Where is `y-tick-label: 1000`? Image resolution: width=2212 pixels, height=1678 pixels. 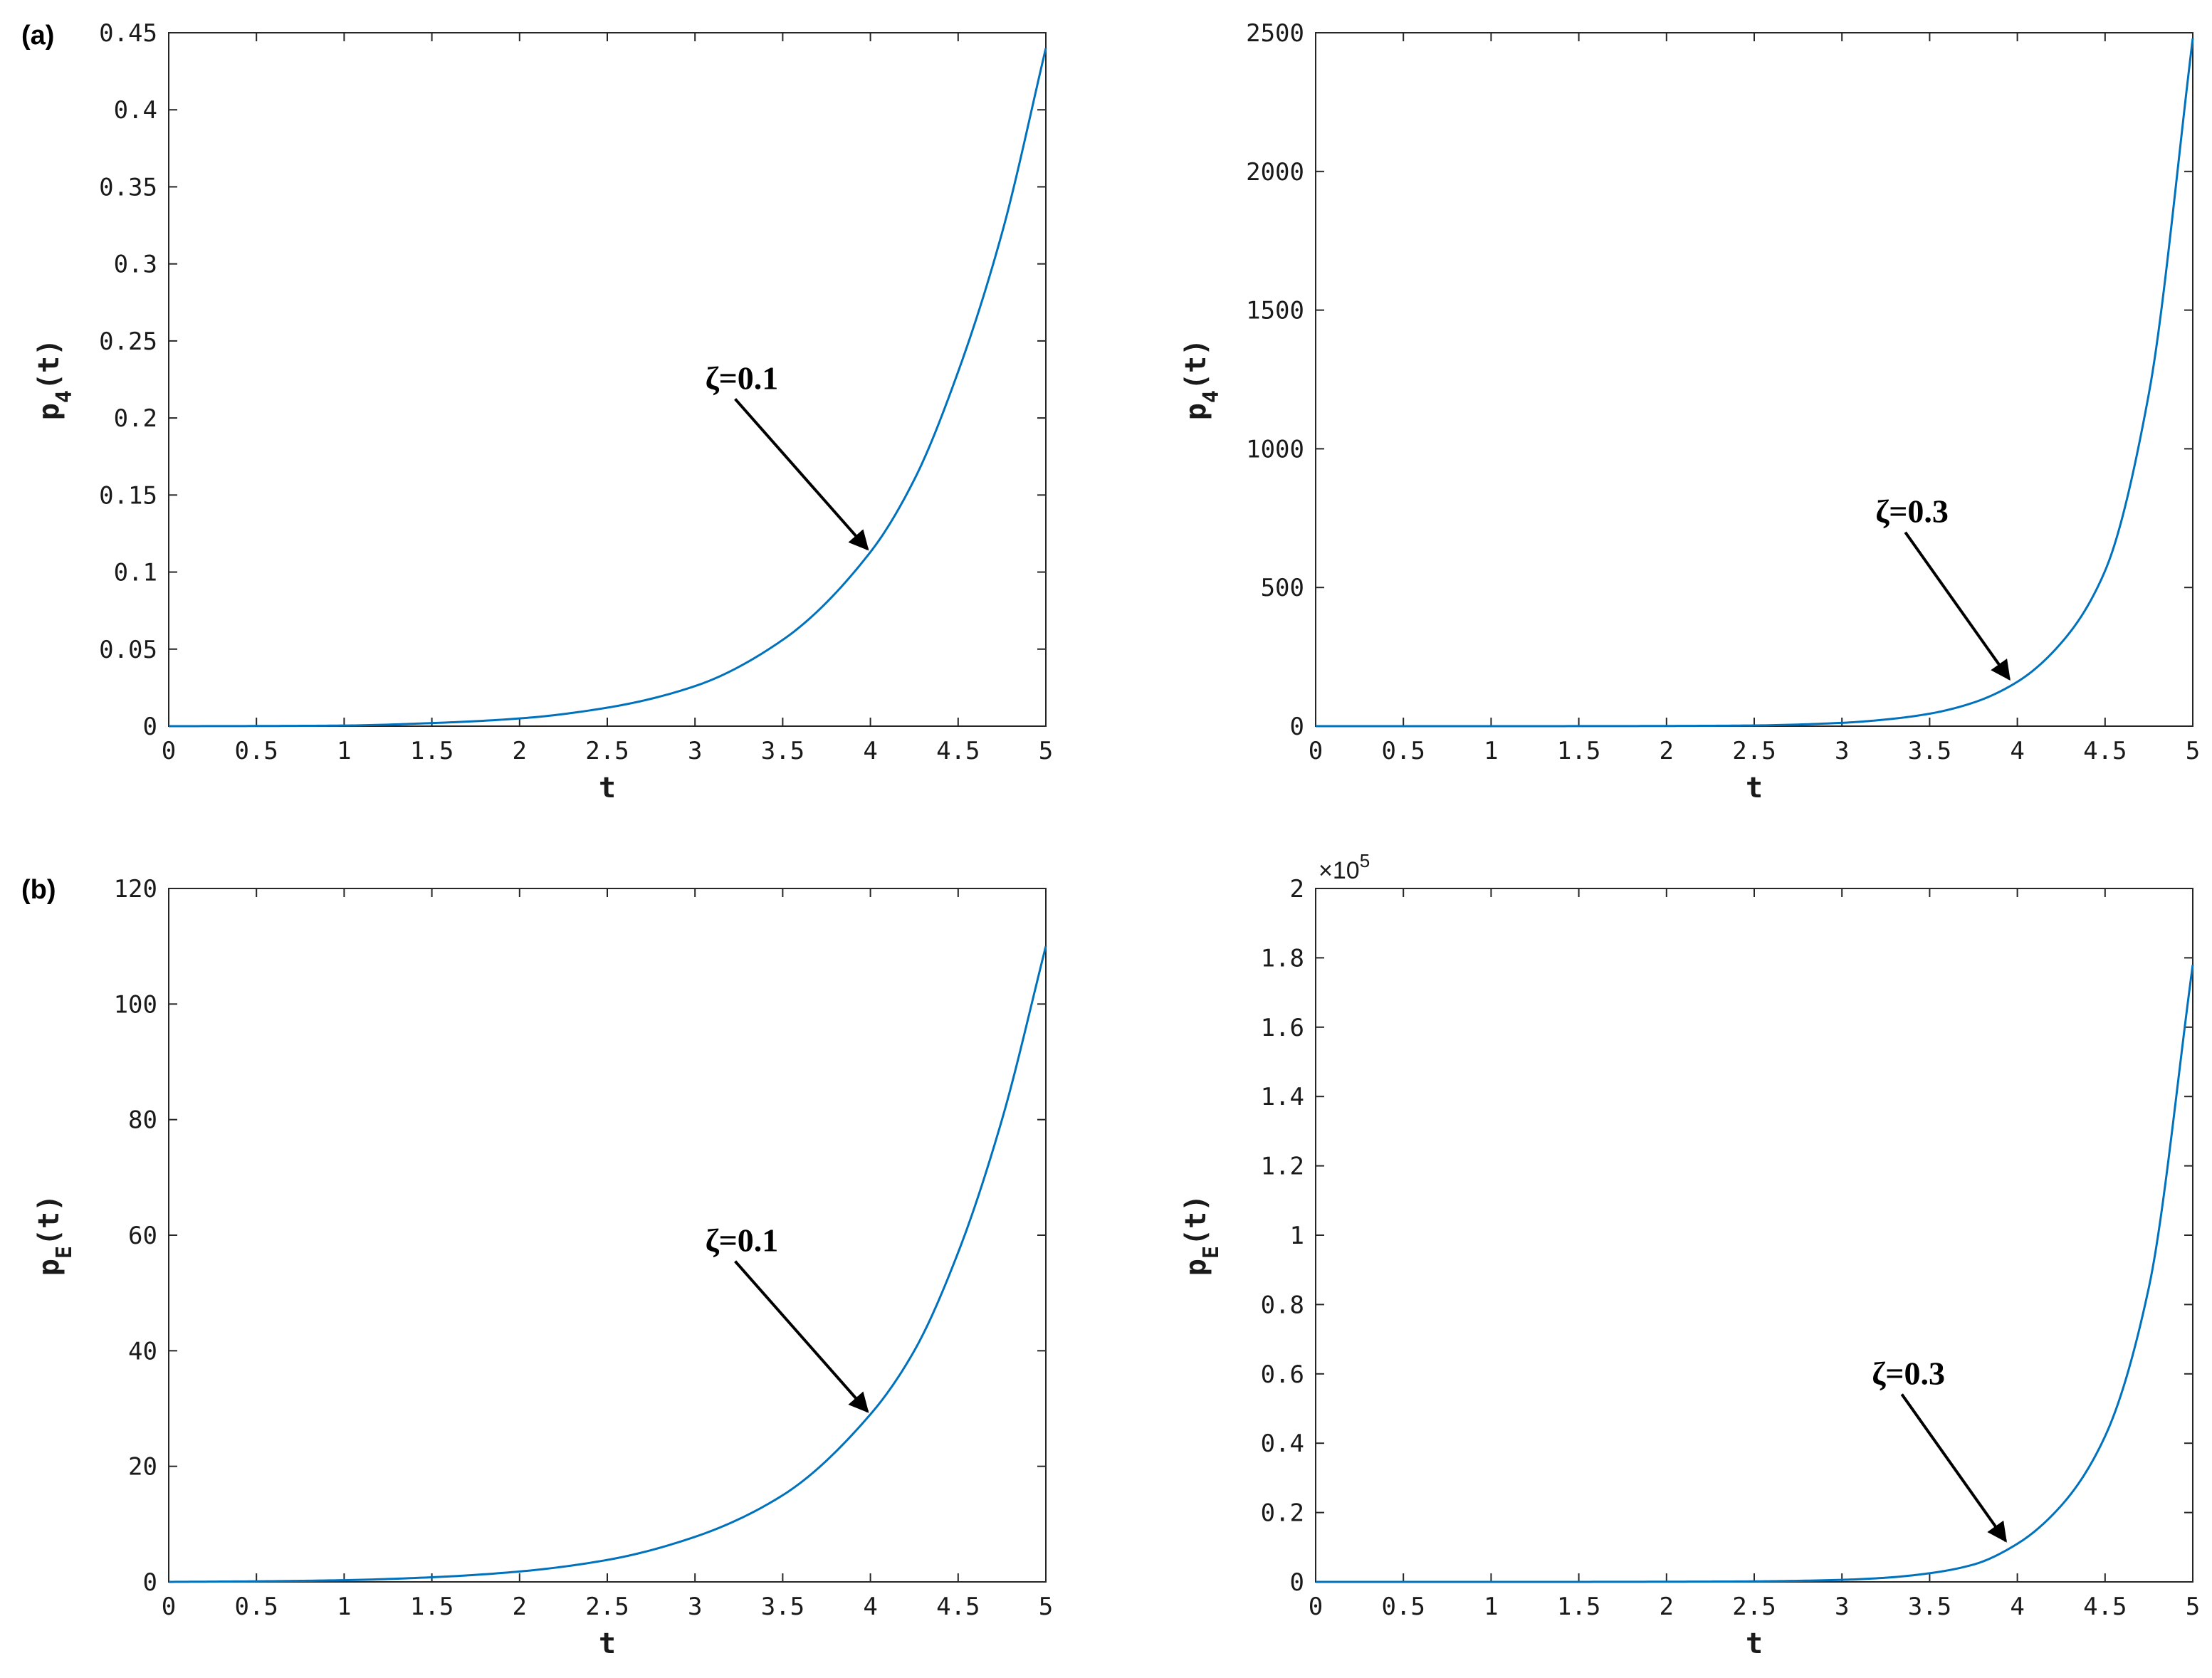
y-tick-label: 1000 is located at coordinates (1275, 449).